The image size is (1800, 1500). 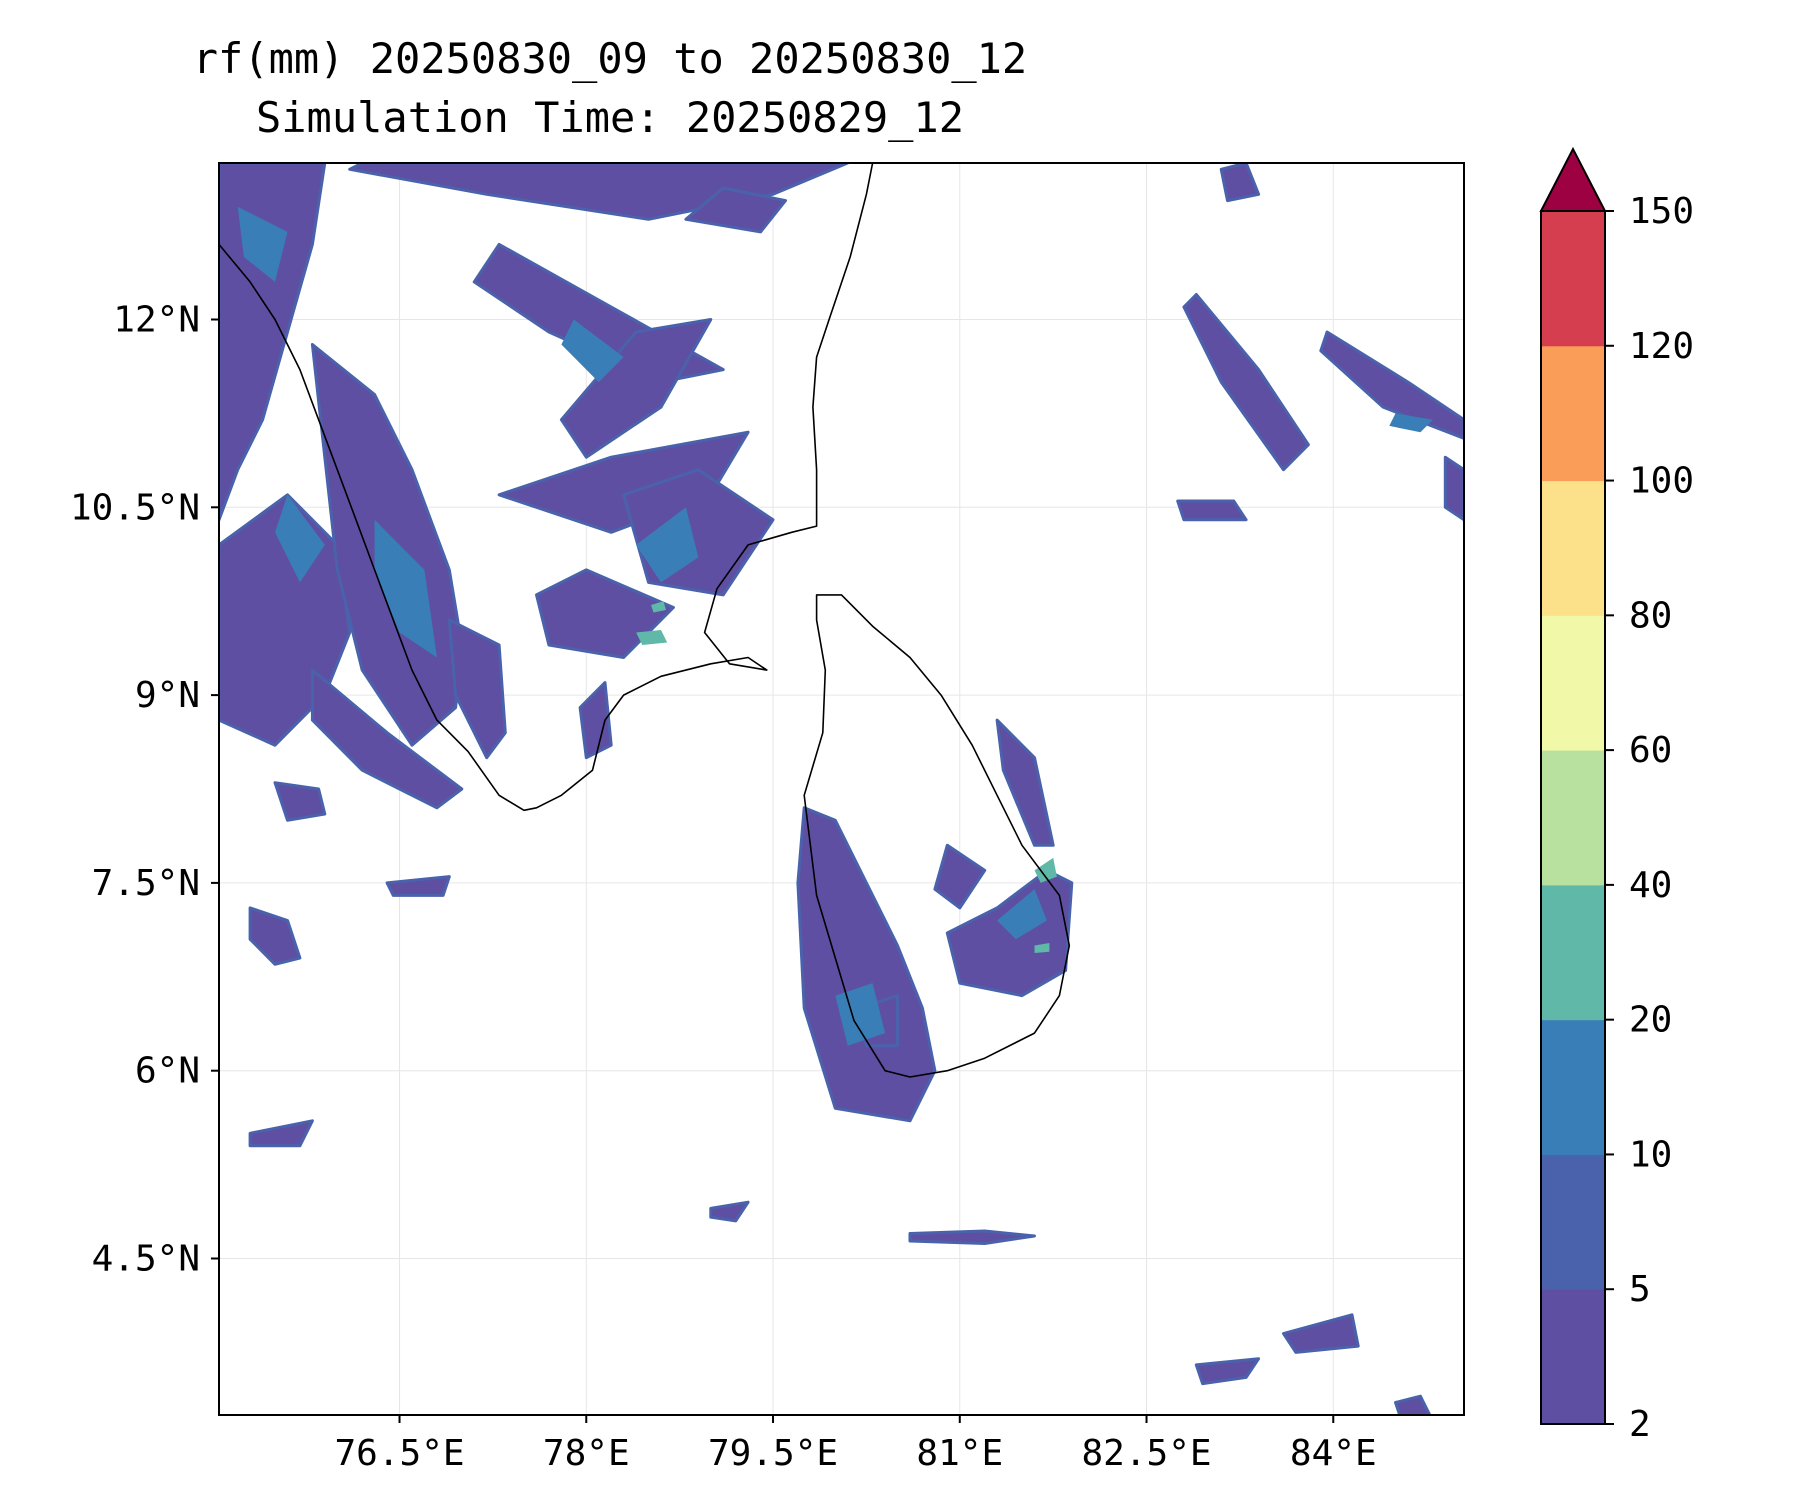 What do you see at coordinates (773, 1453) in the screenshot?
I see `x-tick-label: 79.5°E` at bounding box center [773, 1453].